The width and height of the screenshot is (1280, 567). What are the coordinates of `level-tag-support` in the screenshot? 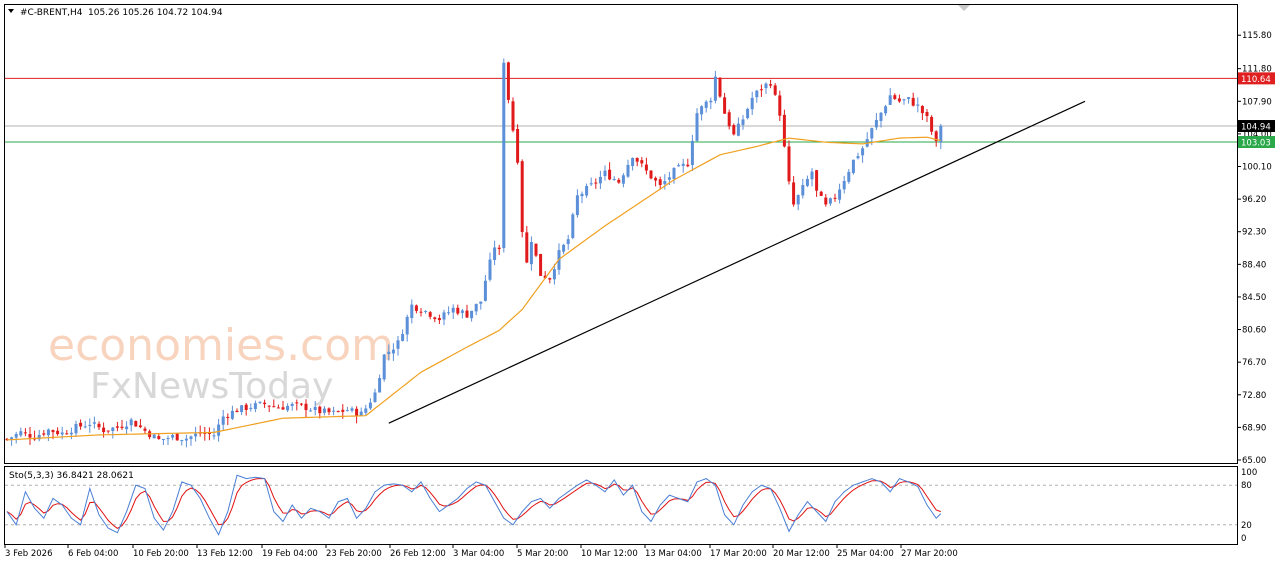 It's located at (1256, 141).